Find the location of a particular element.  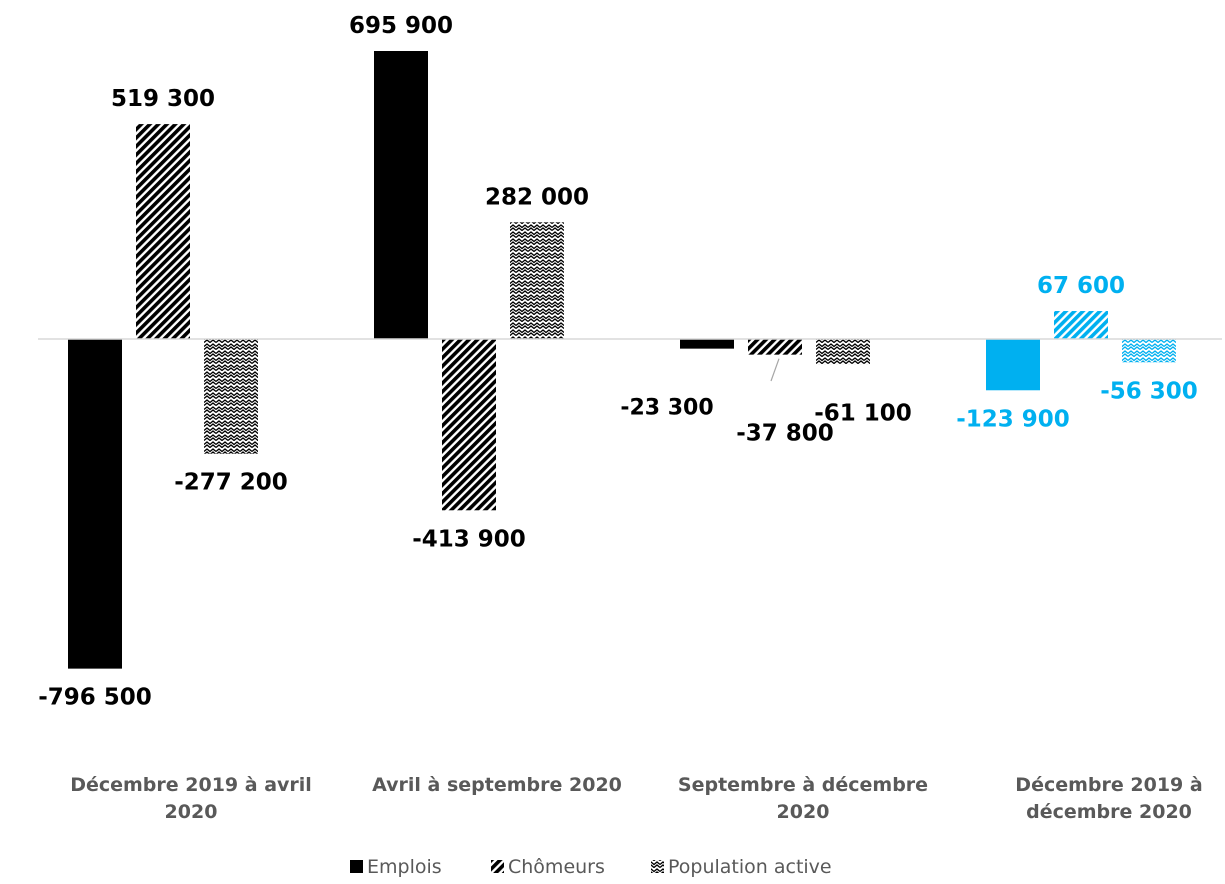

category-label-3-line-1: Septembre à décembre is located at coordinates (803, 785).